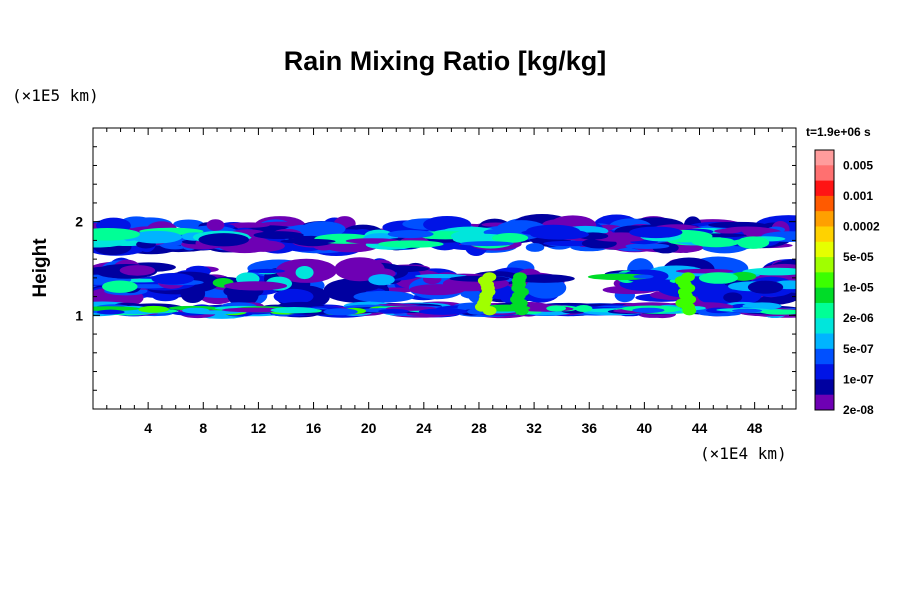  What do you see at coordinates (534, 428) in the screenshot?
I see `x-tick-label: 32` at bounding box center [534, 428].